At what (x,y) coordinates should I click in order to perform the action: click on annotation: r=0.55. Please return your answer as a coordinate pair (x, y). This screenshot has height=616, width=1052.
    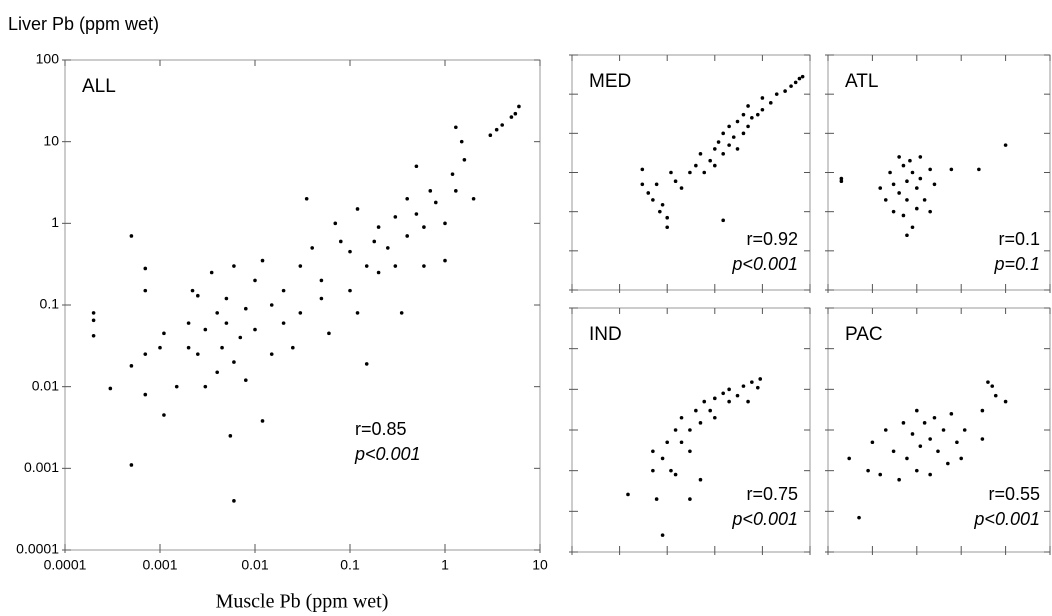
    Looking at the image, I should click on (1014, 494).